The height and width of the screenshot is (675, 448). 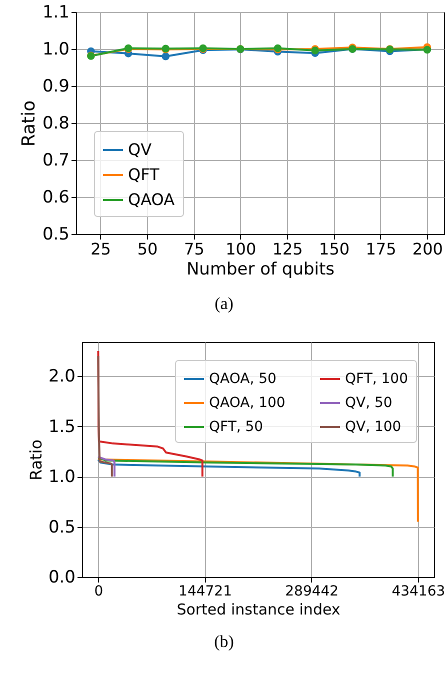 I want to click on point, so click(x=166, y=56).